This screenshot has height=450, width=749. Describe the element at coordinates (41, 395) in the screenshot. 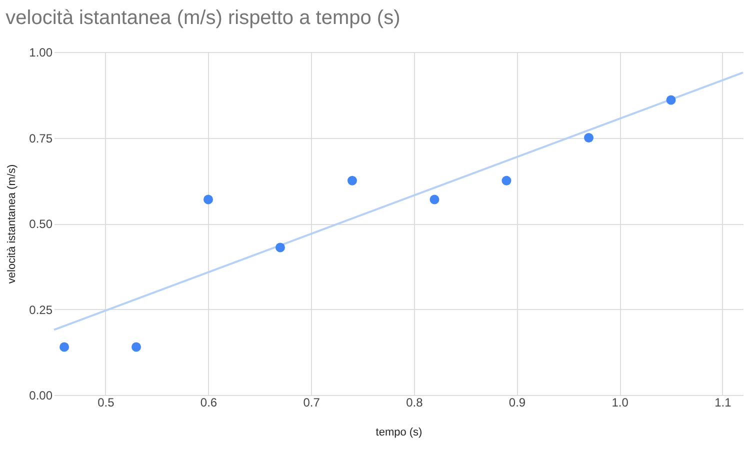

I see `y-tick-label: 0.00` at that location.